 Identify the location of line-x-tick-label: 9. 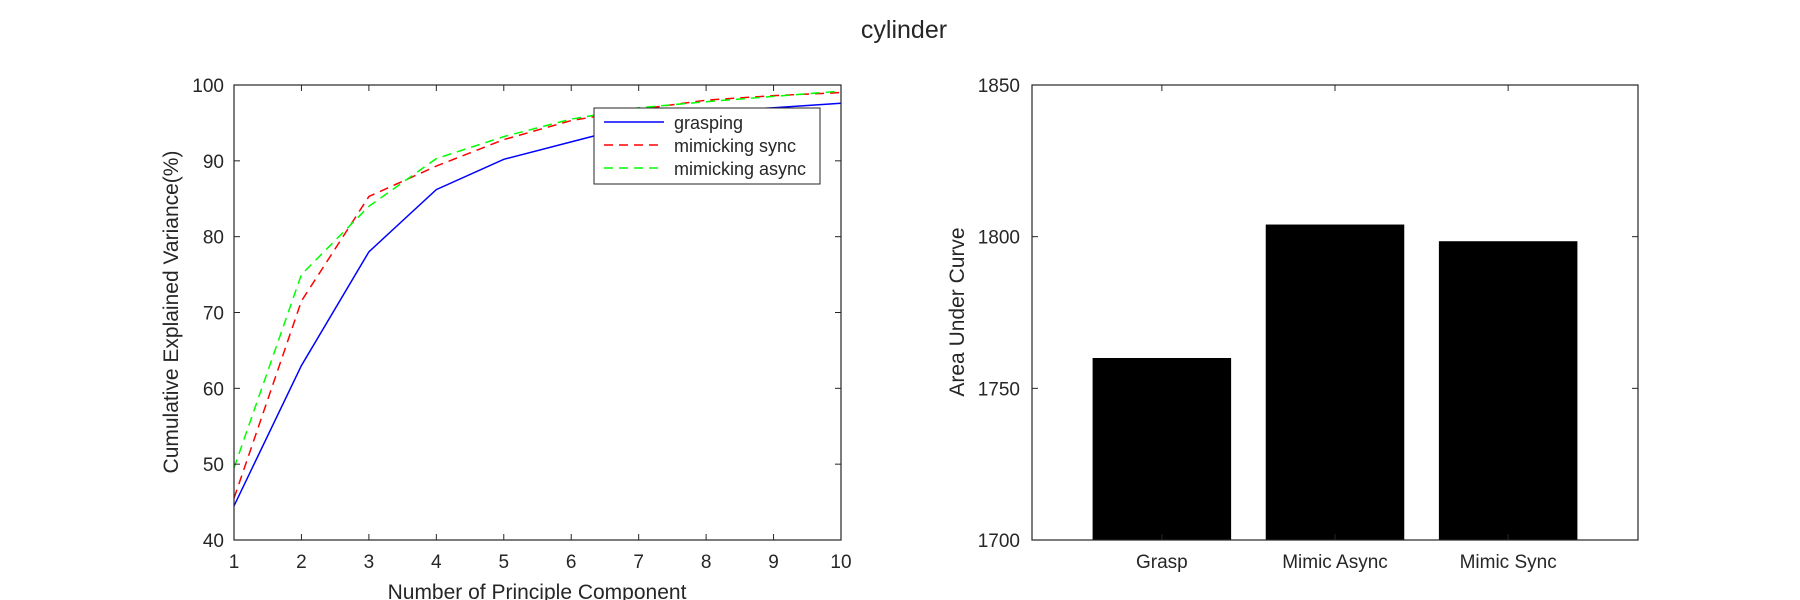
(773, 562).